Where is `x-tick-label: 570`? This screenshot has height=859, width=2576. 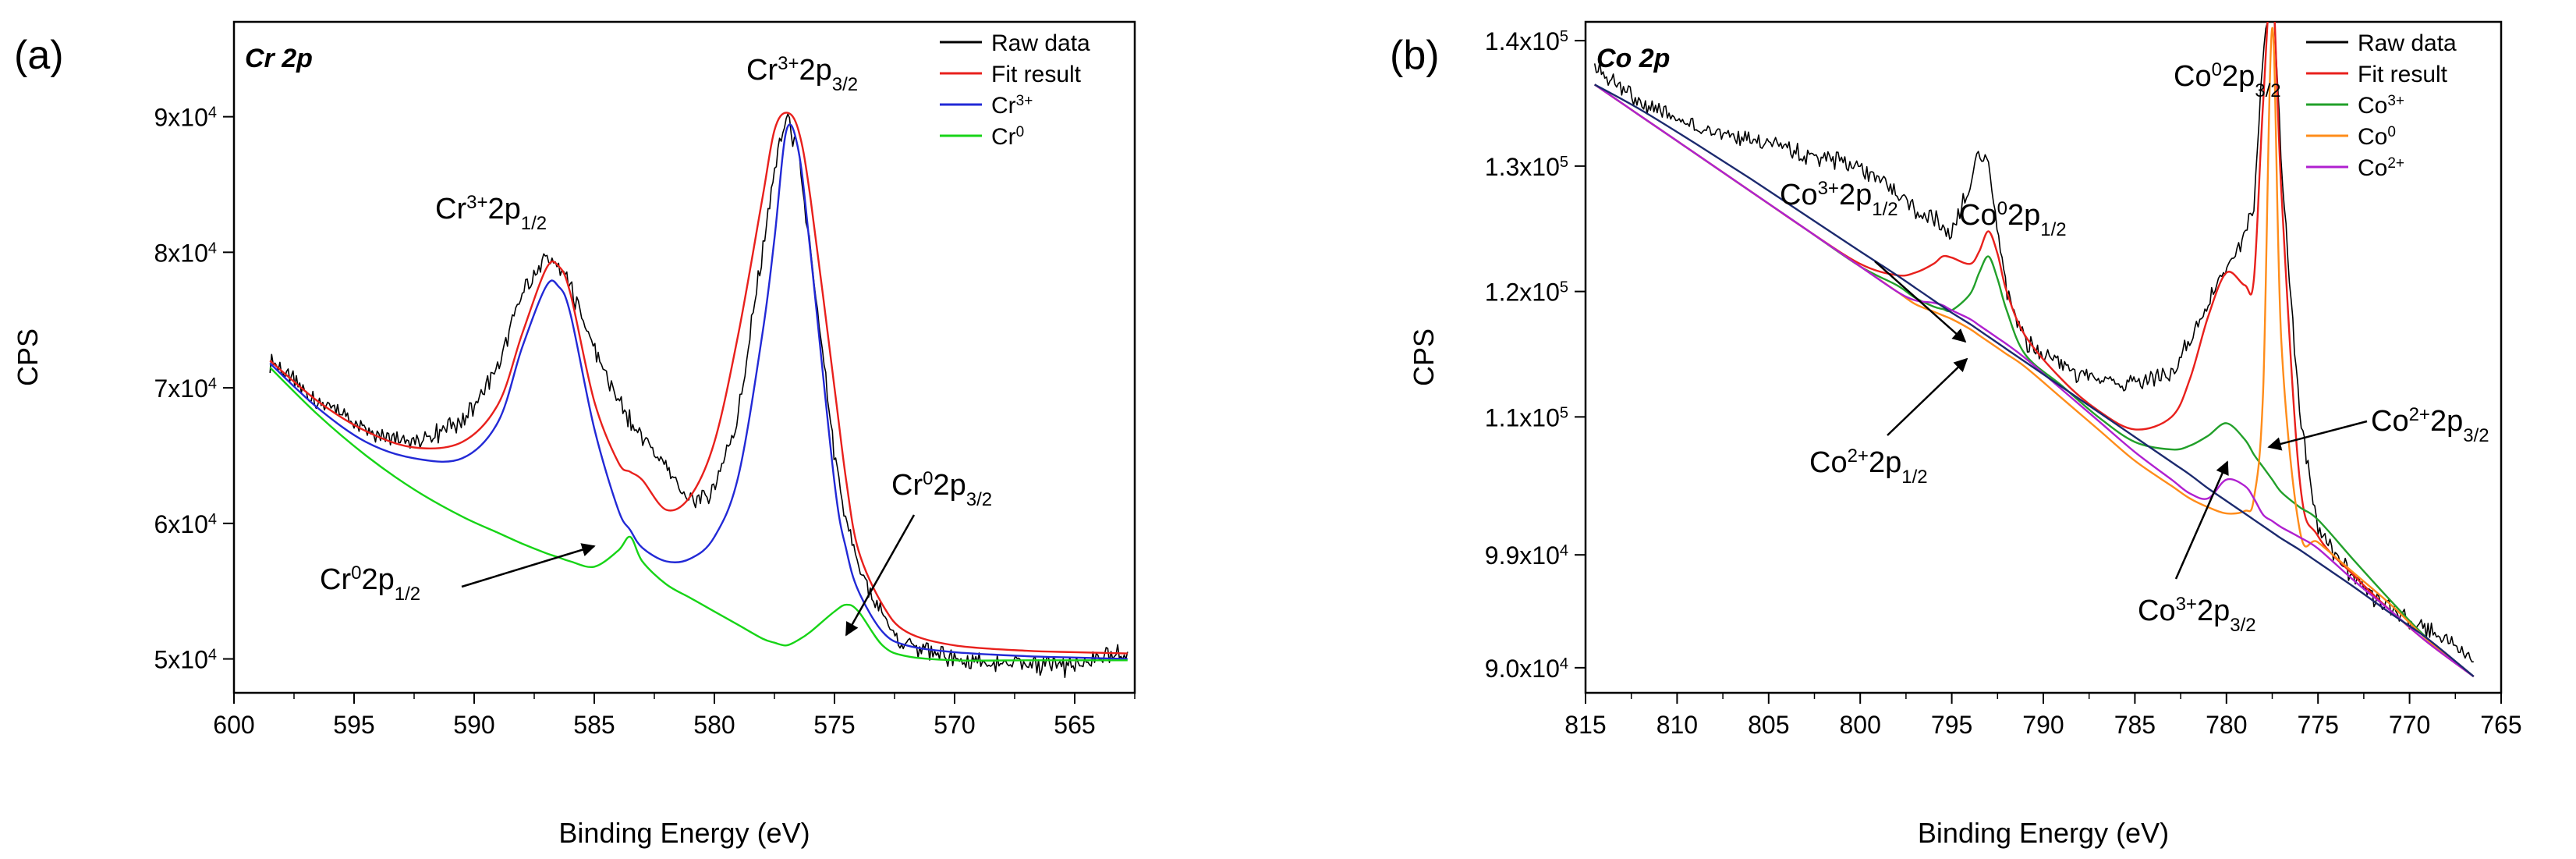
x-tick-label: 570 is located at coordinates (954, 725).